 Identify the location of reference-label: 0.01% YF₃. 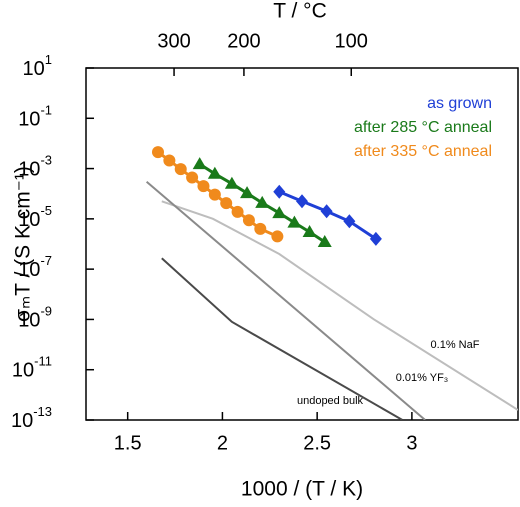
(422, 378).